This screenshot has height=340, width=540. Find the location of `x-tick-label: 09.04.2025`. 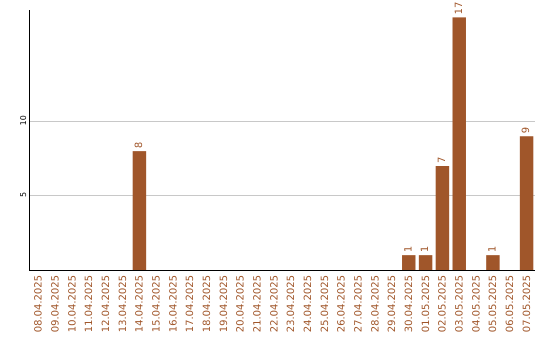

x-tick-label: 09.04.2025 is located at coordinates (56, 303).